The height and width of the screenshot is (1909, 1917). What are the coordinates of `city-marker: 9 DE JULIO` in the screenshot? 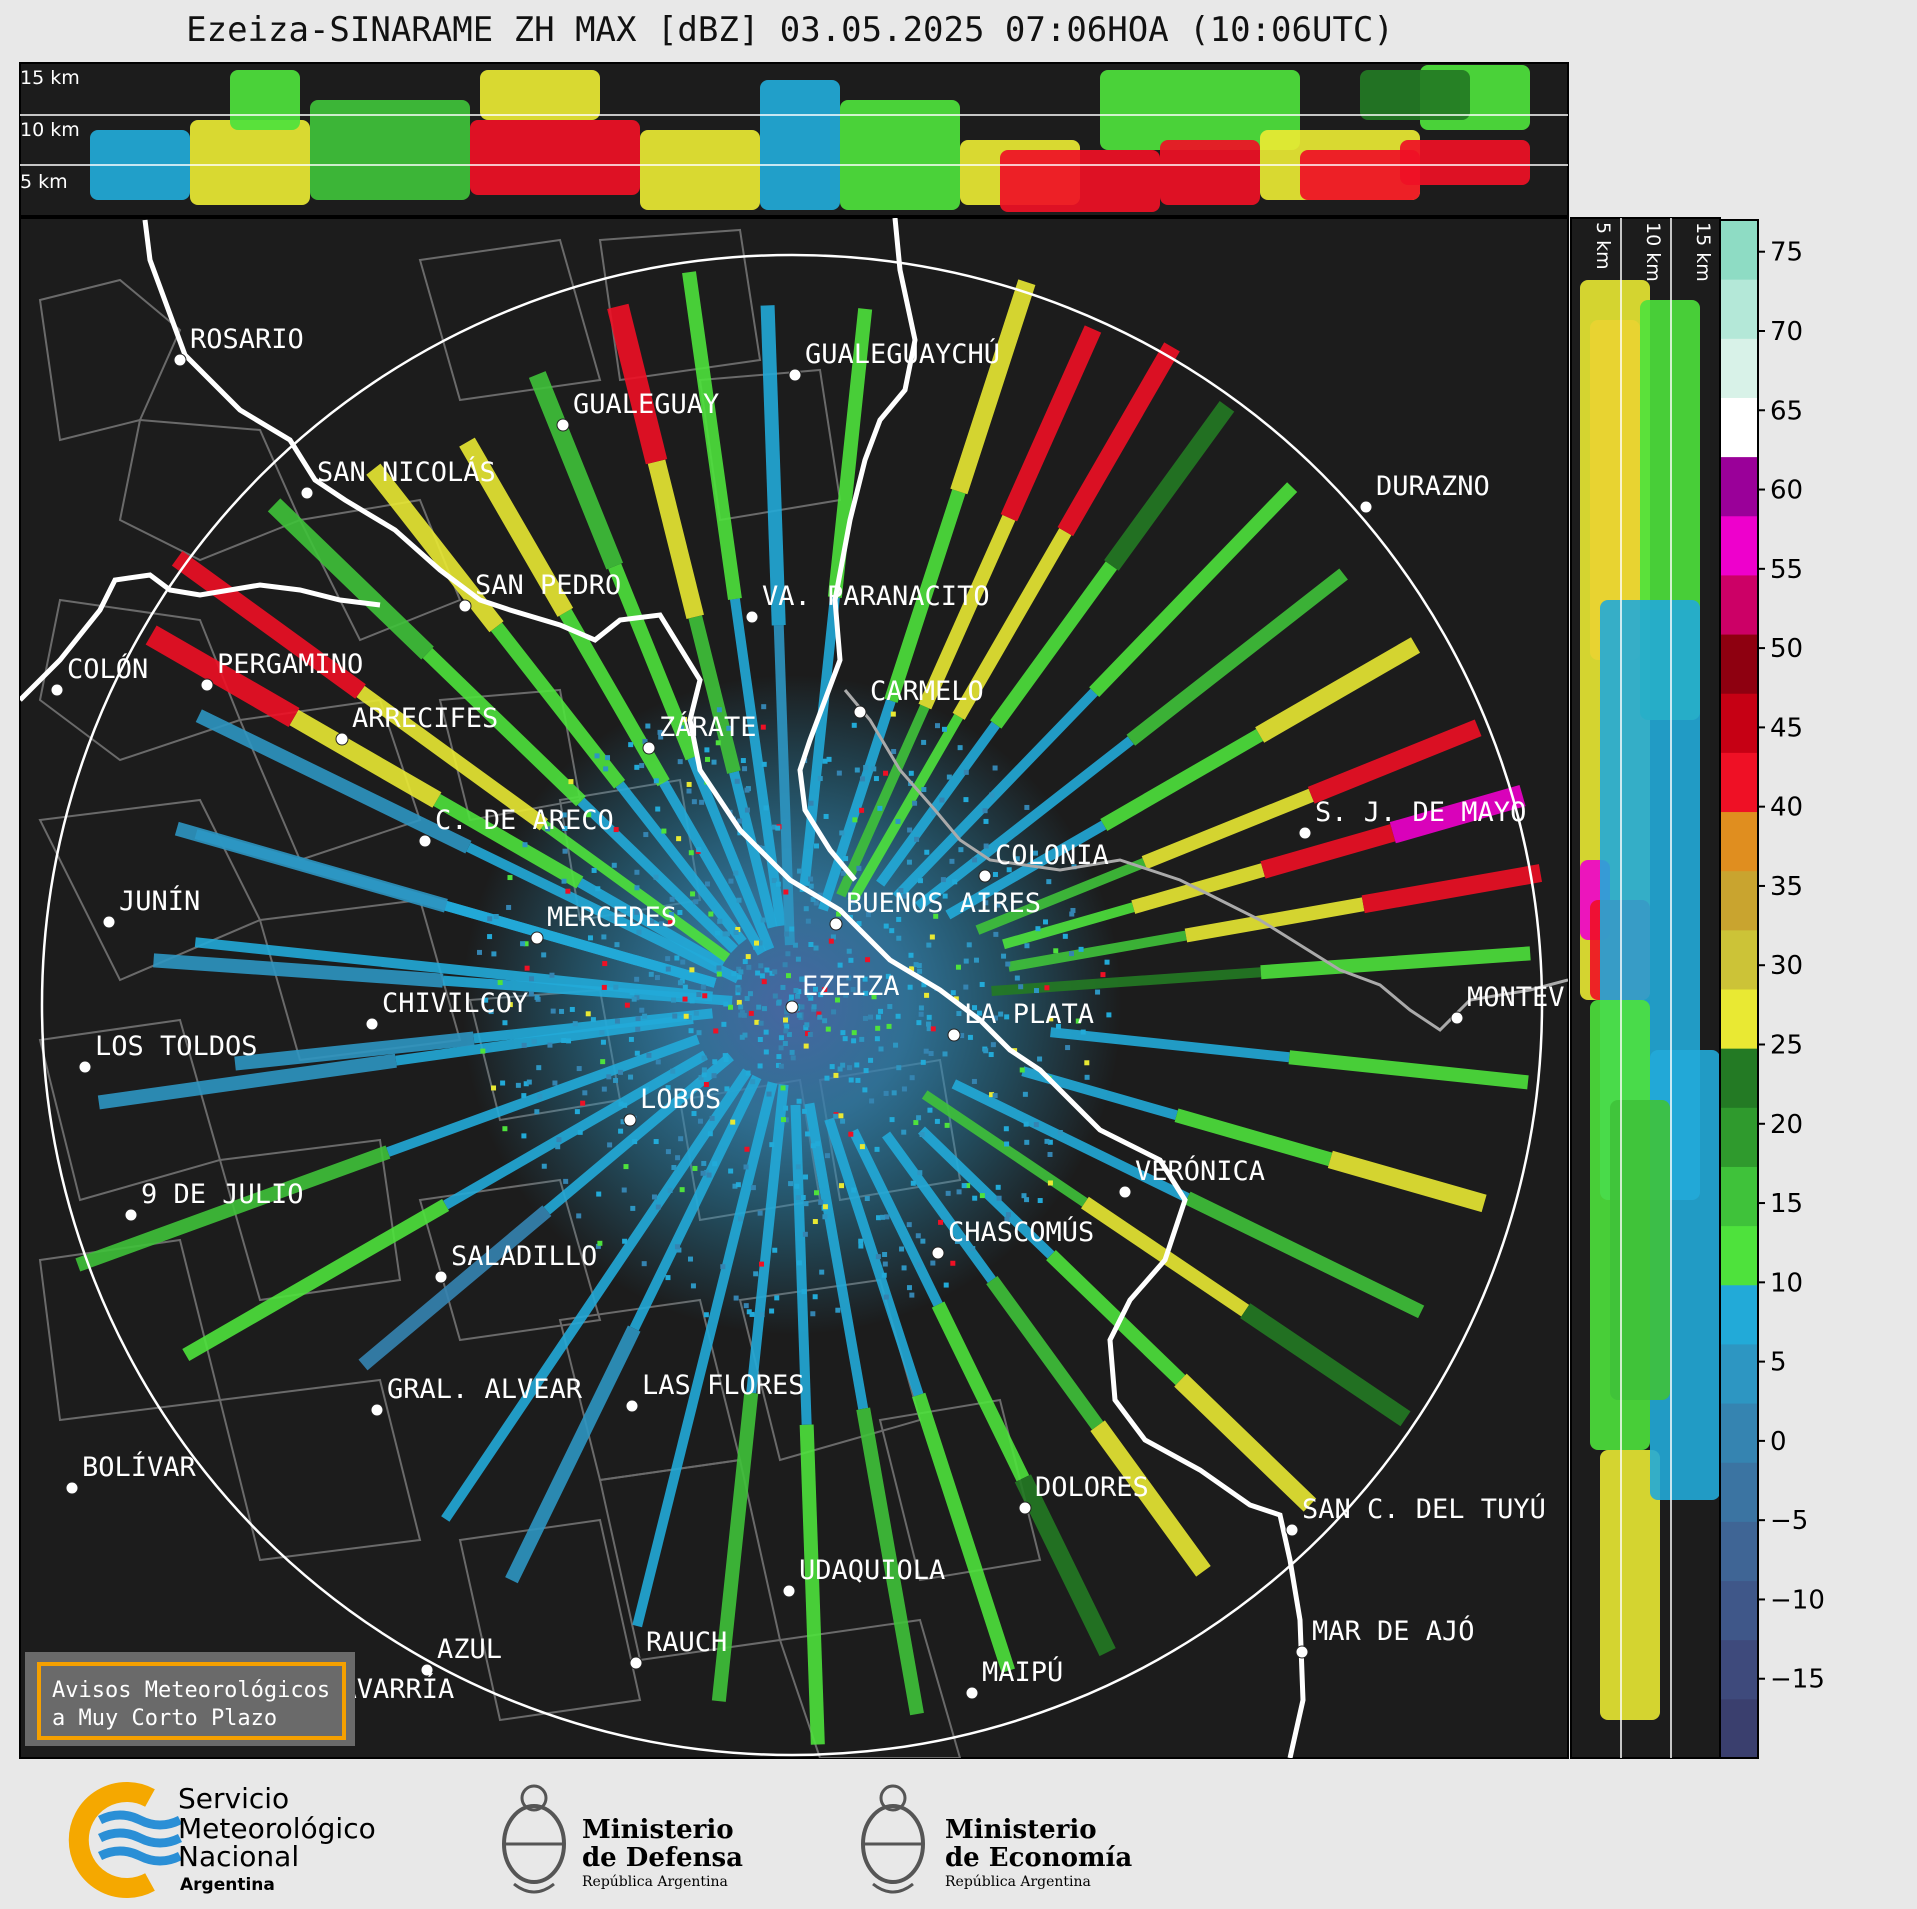 It's located at (214, 1200).